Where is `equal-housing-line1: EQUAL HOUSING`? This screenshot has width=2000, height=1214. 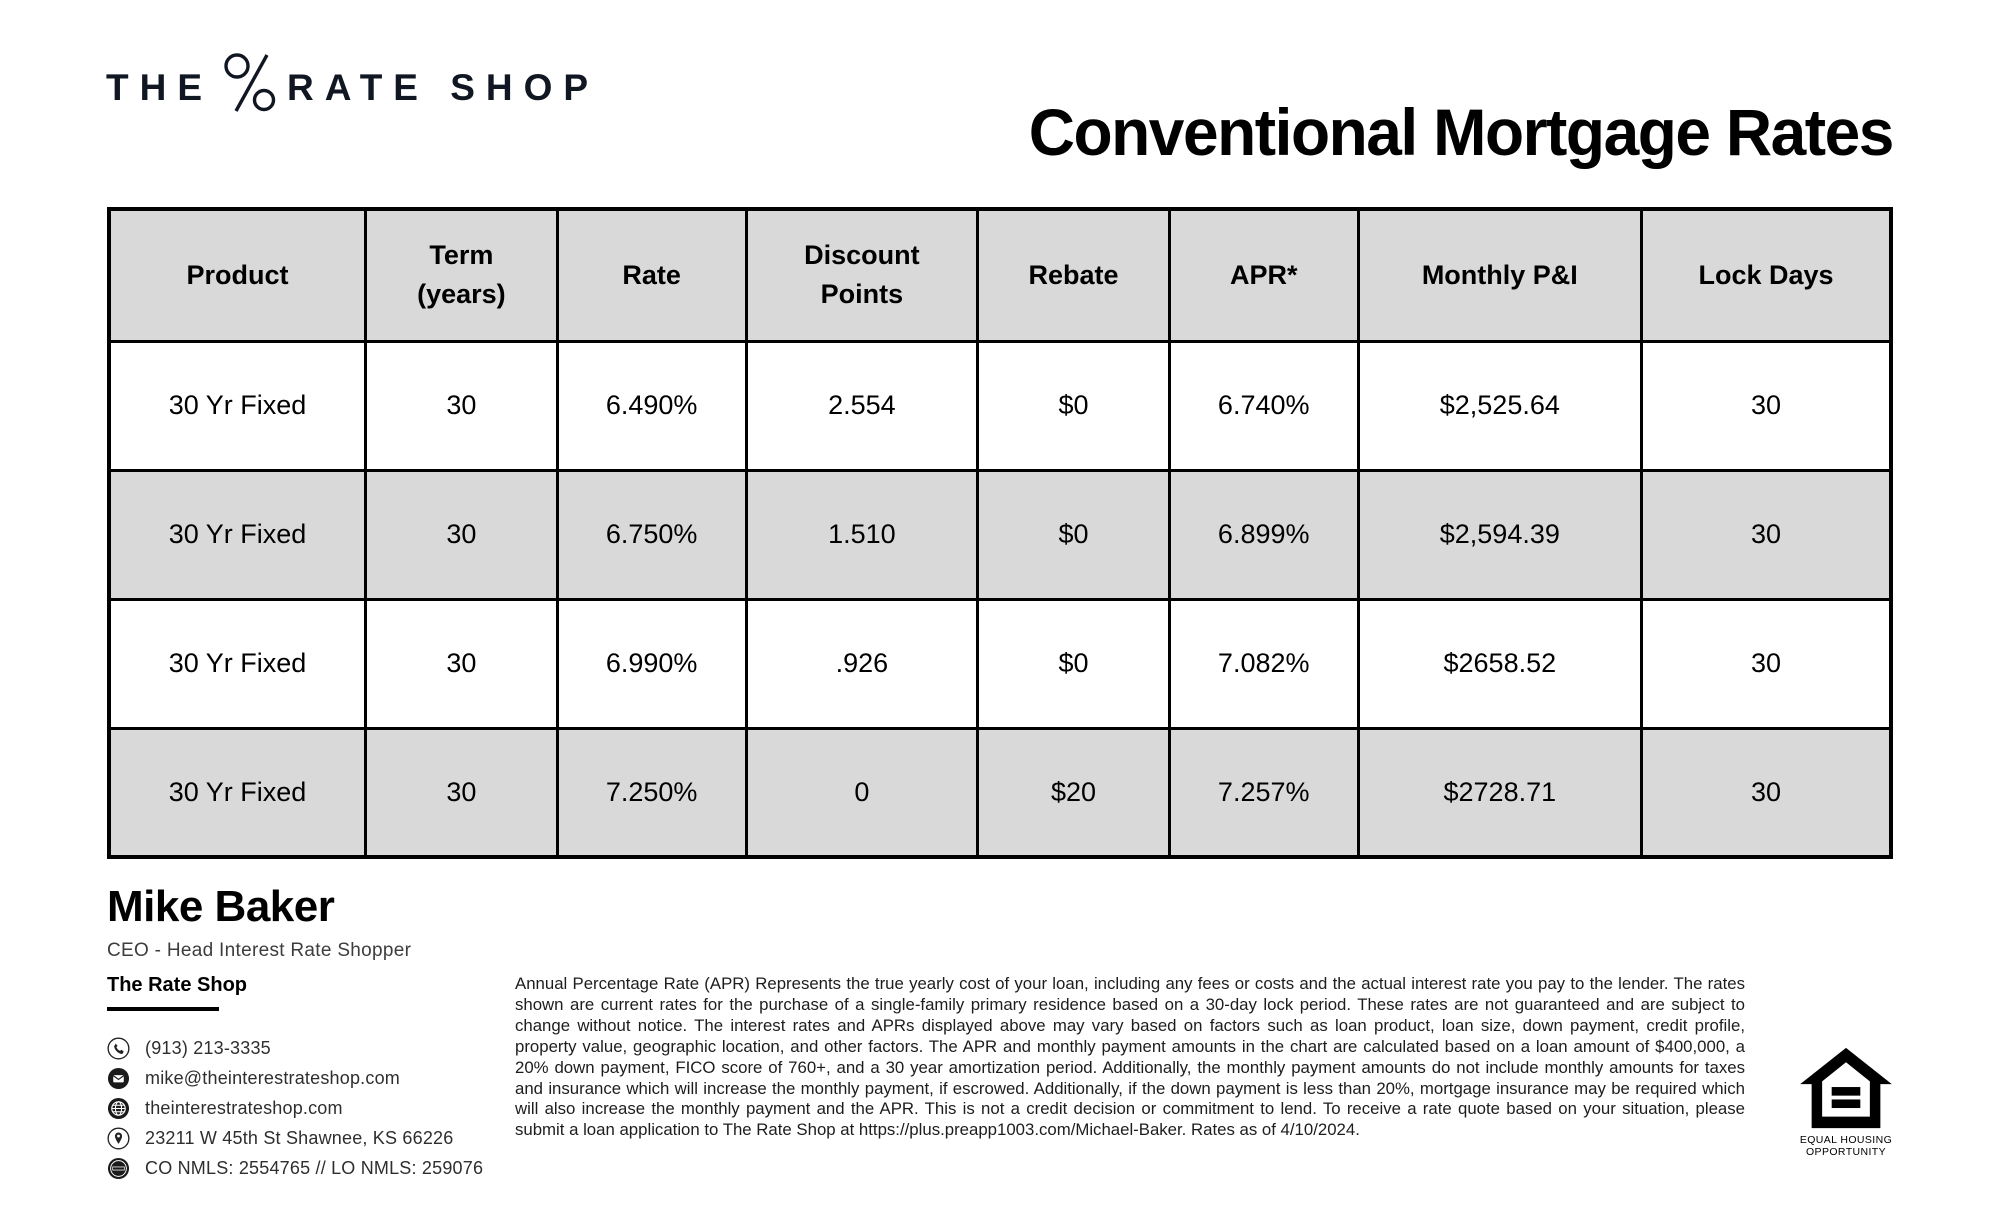
equal-housing-line1: EQUAL HOUSING is located at coordinates (1846, 1140).